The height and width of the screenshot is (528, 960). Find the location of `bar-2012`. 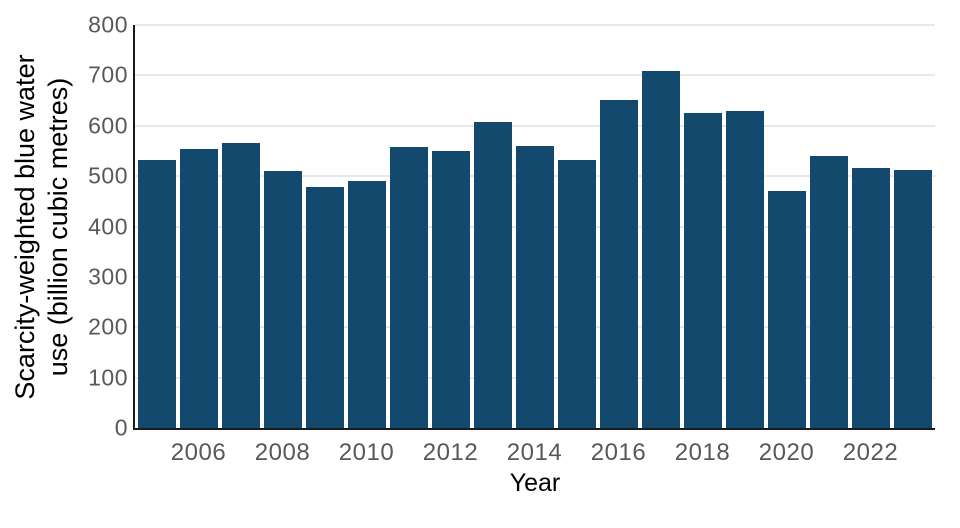

bar-2012 is located at coordinates (450, 289).